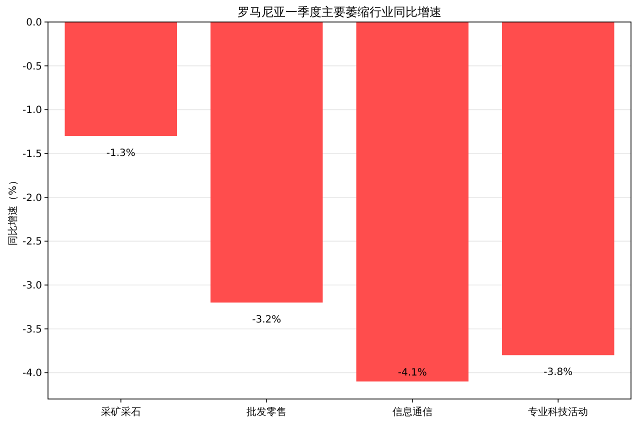 Image resolution: width=640 pixels, height=424 pixels. What do you see at coordinates (32, 110) in the screenshot?
I see `y-tick-label: -1.0` at bounding box center [32, 110].